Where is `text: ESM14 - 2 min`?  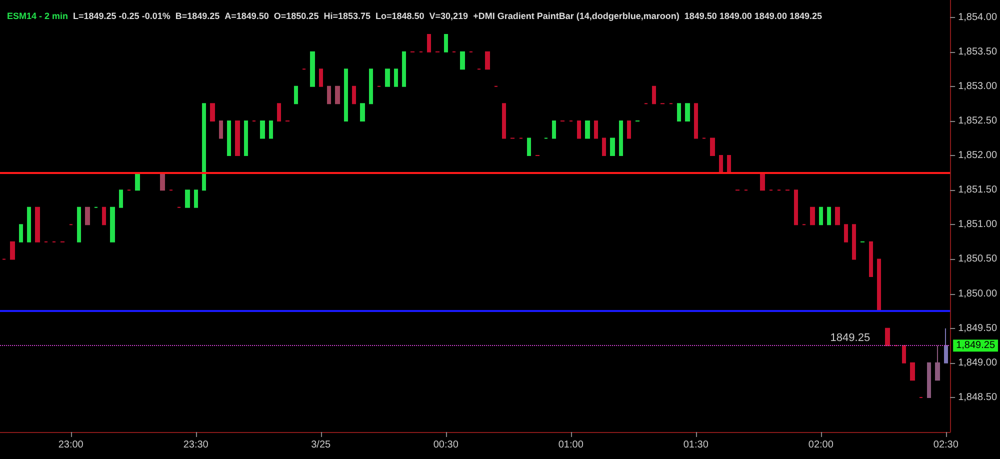 text: ESM14 - 2 min is located at coordinates (37, 16).